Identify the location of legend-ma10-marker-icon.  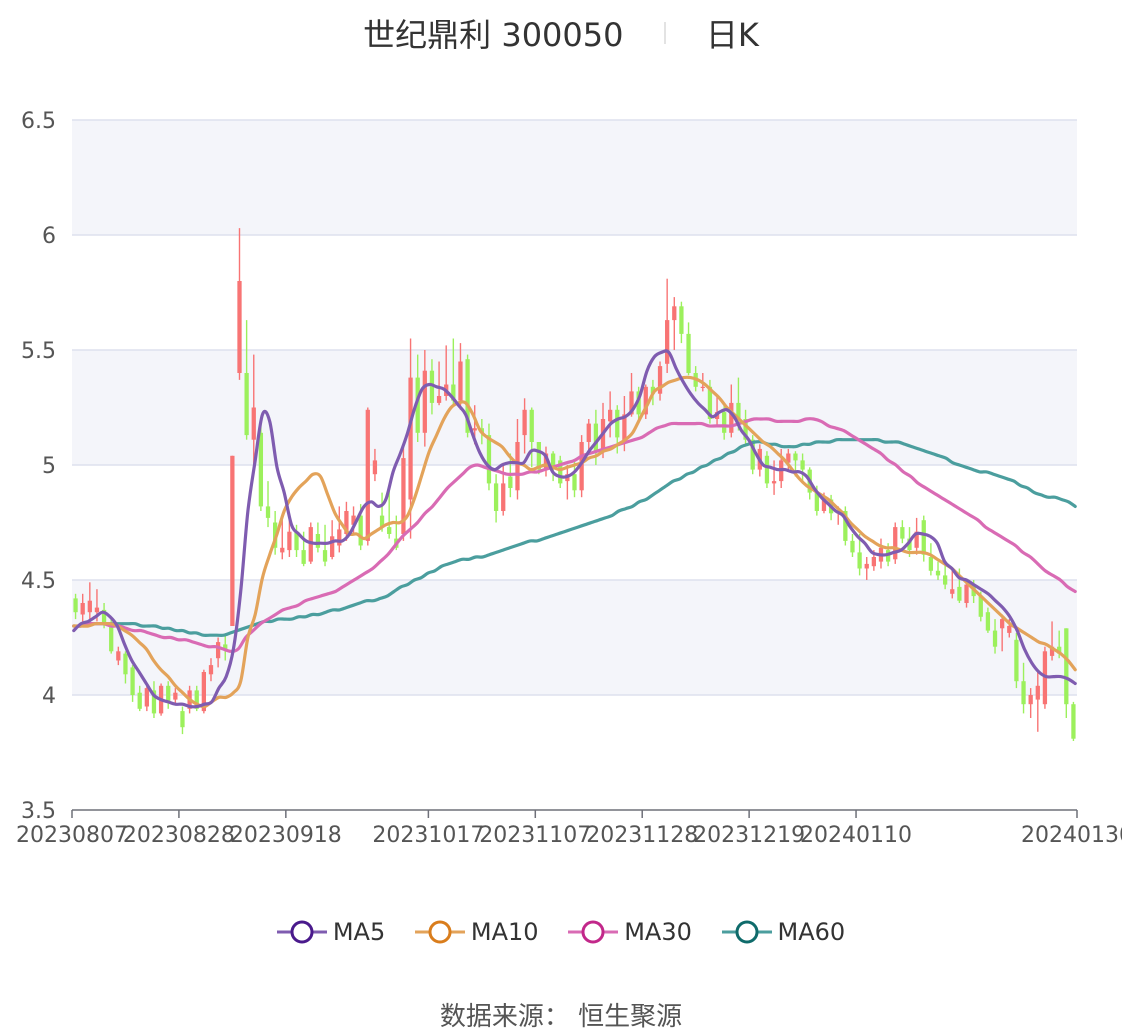
(439, 932).